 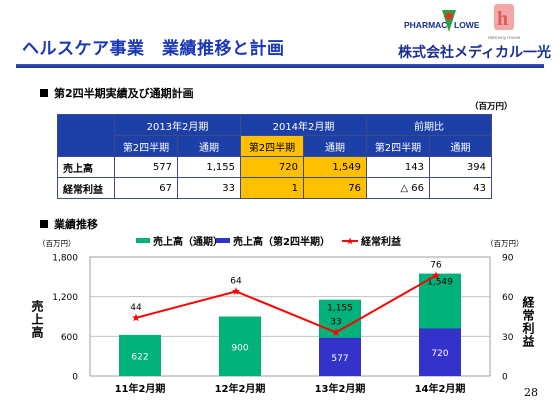 What do you see at coordinates (508, 298) in the screenshot?
I see `y2-tick-label: 60` at bounding box center [508, 298].